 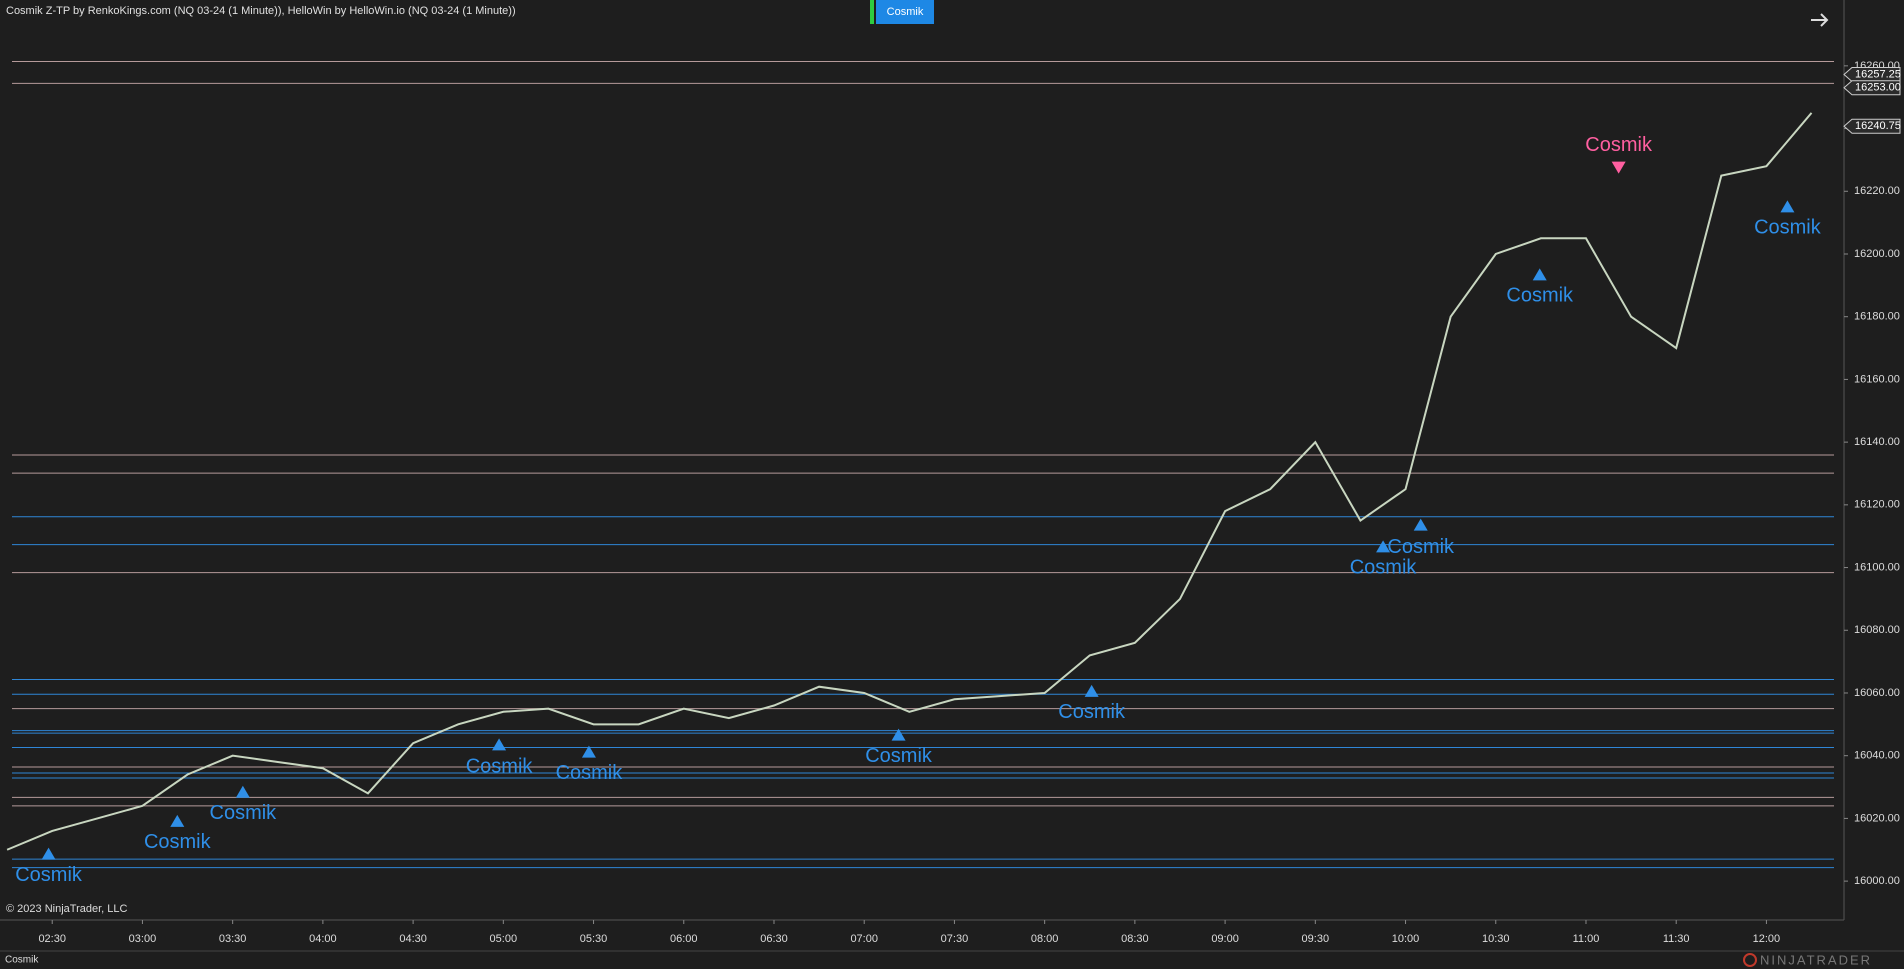 I want to click on x-tick-label: 04:00, so click(x=323, y=939).